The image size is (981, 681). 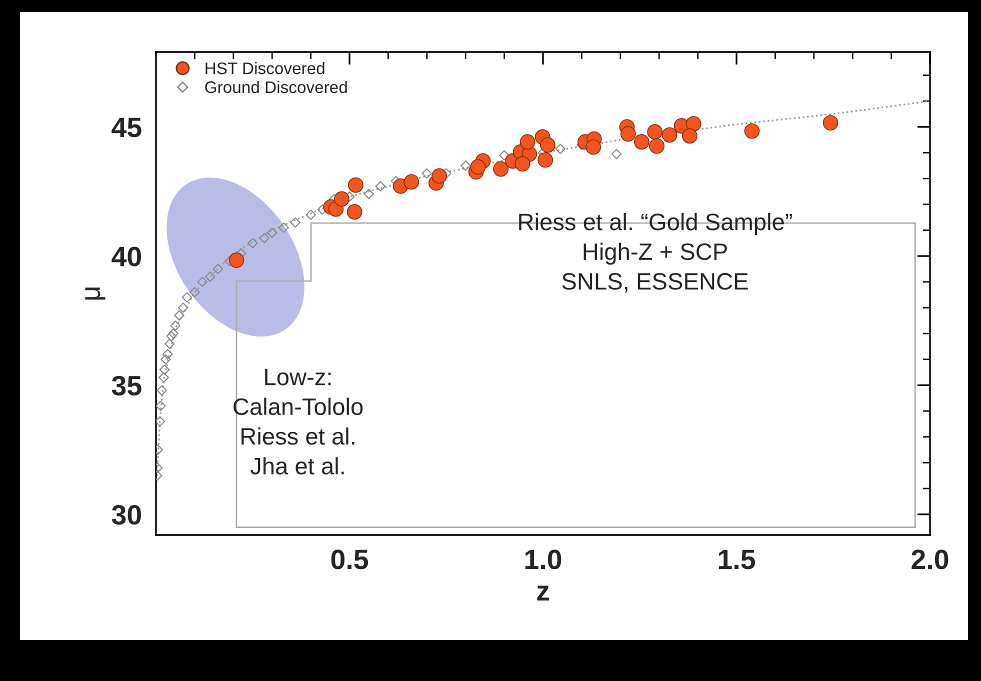 I want to click on y-tick-label: 35, so click(x=127, y=386).